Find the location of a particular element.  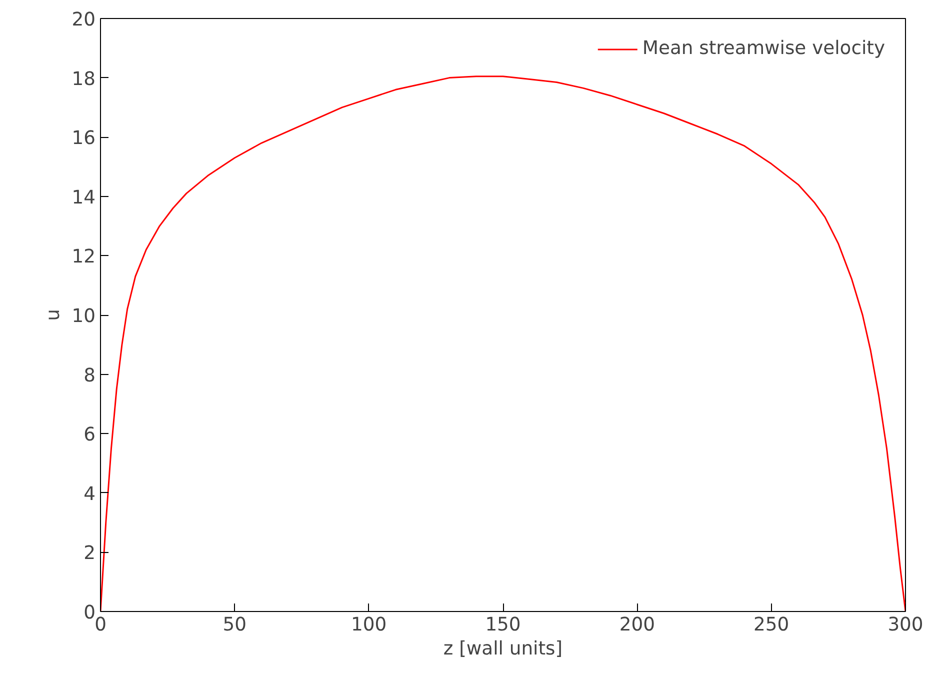

y-tick-label: 8 is located at coordinates (90, 375).